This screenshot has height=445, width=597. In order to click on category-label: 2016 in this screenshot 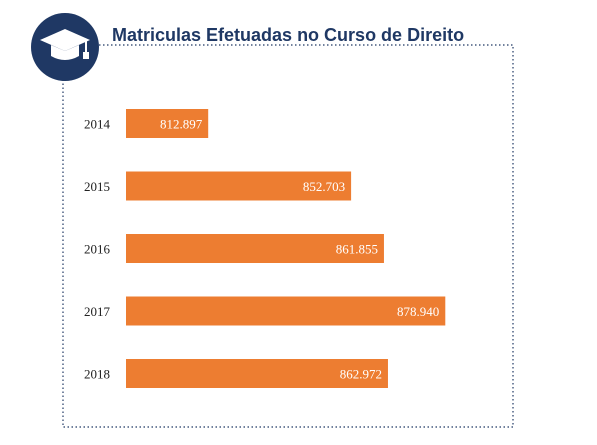, I will do `click(97, 249)`.